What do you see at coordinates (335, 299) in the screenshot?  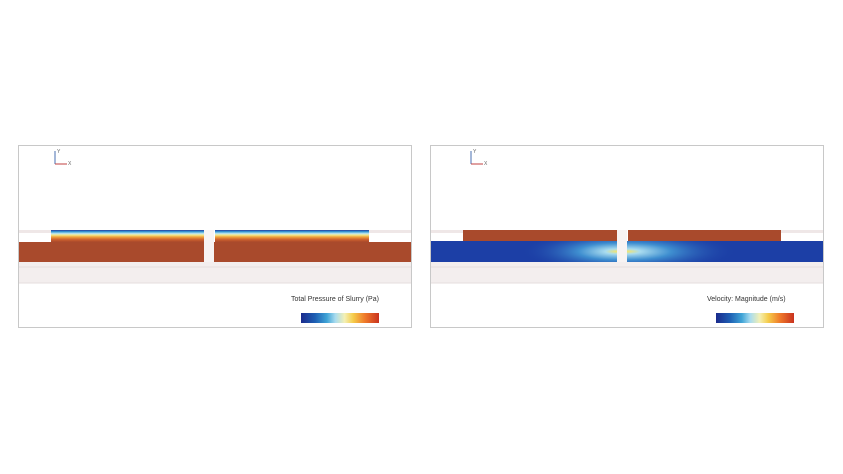 I see `pressure-legend-title: Total Pressure of Slurry (Pa)` at bounding box center [335, 299].